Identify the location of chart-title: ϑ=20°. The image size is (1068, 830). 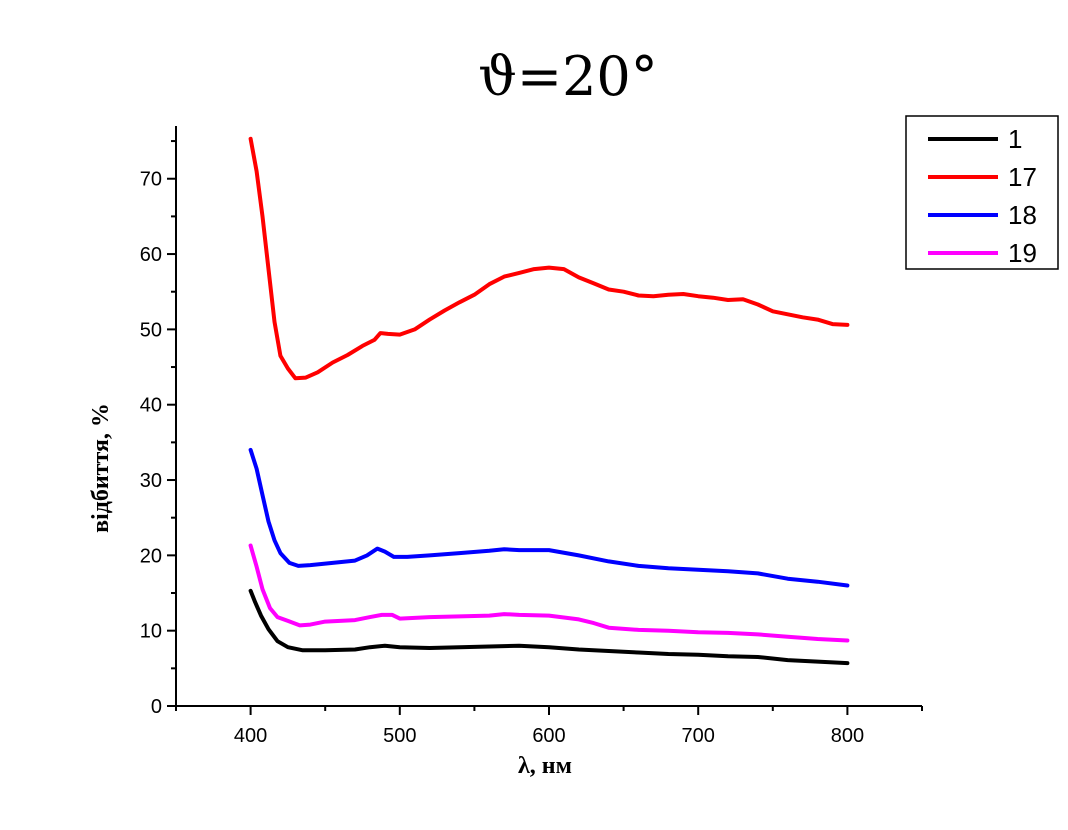
(568, 76).